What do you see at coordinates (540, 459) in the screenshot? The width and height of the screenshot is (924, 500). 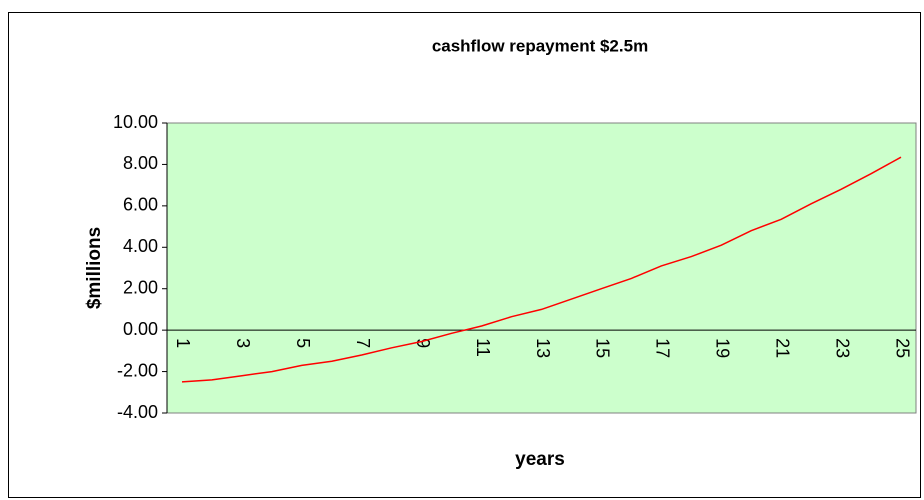 I see `x-axis-label: years` at bounding box center [540, 459].